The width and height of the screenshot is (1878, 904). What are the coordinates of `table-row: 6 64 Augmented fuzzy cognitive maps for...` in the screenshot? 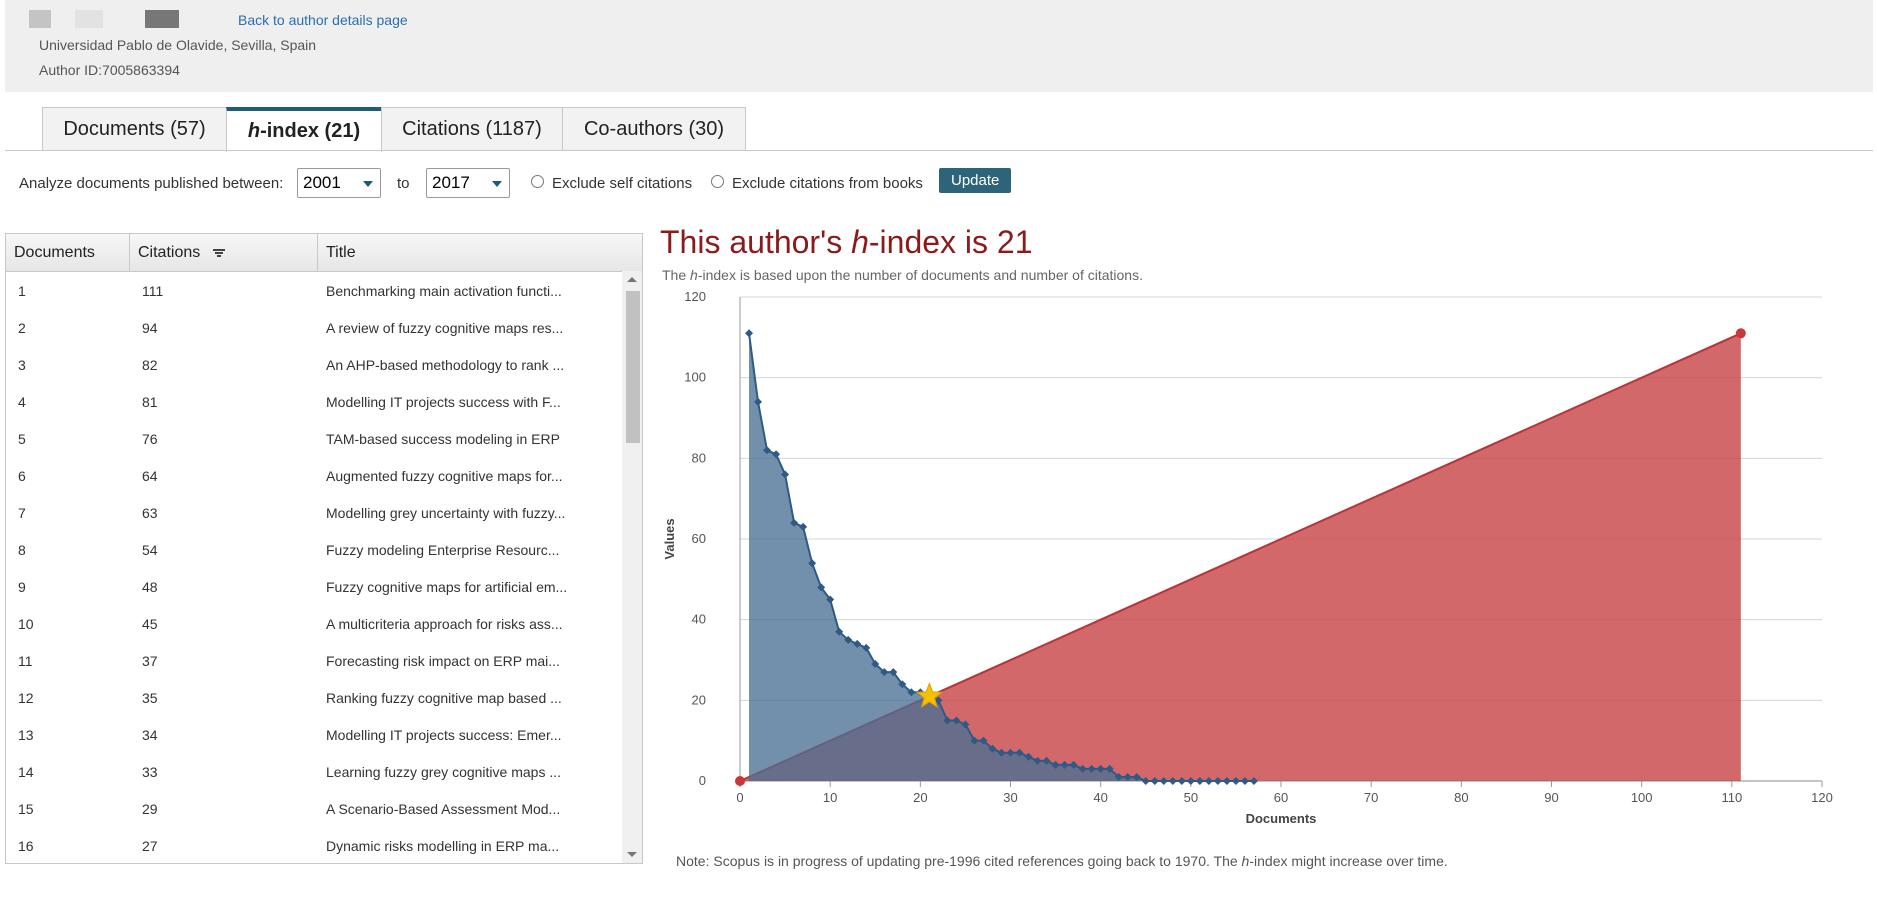 It's located at (314, 474).